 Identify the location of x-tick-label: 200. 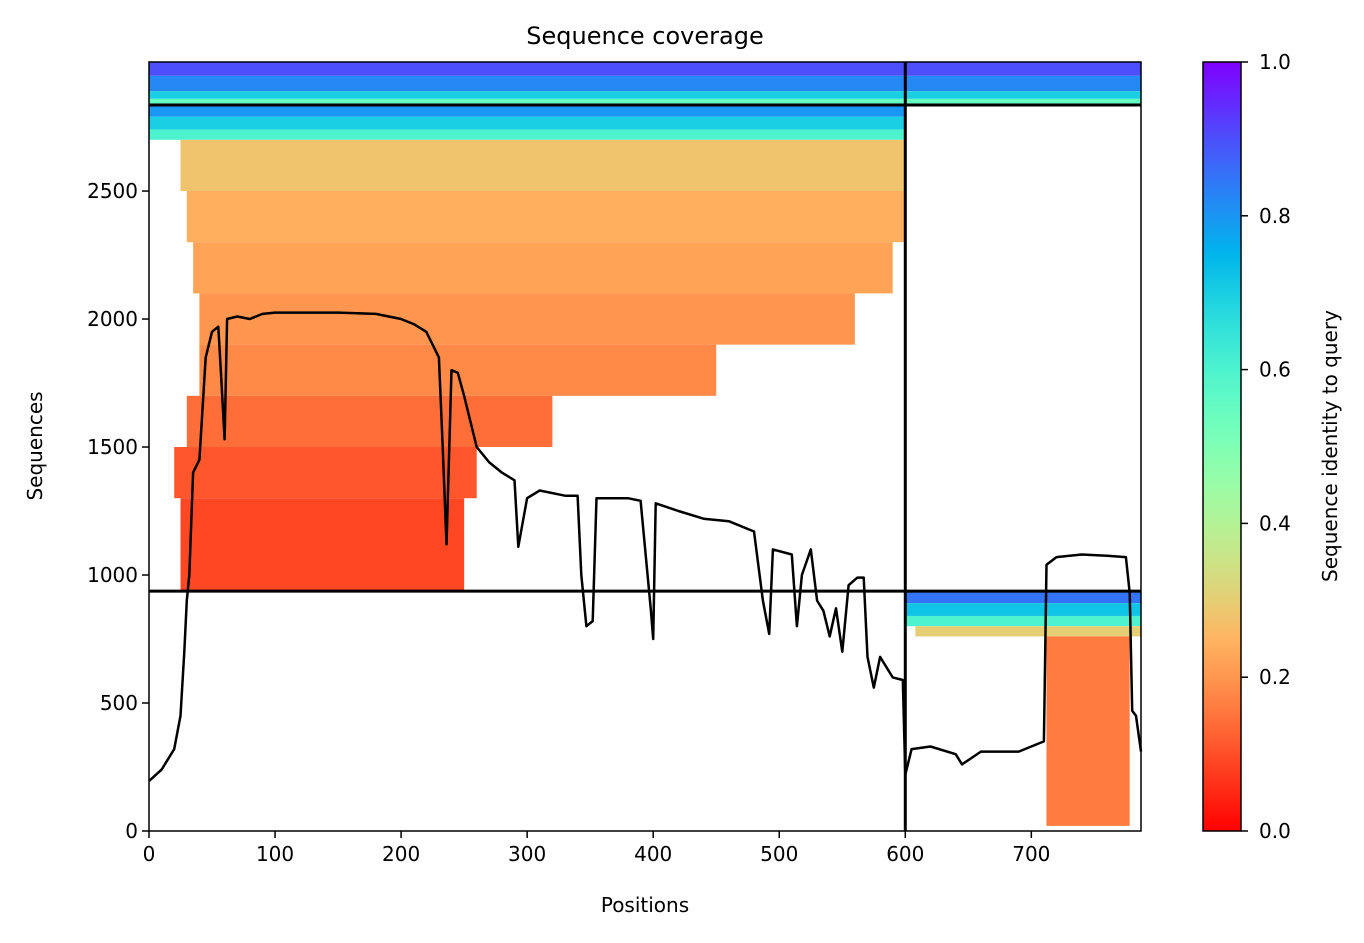
(401, 854).